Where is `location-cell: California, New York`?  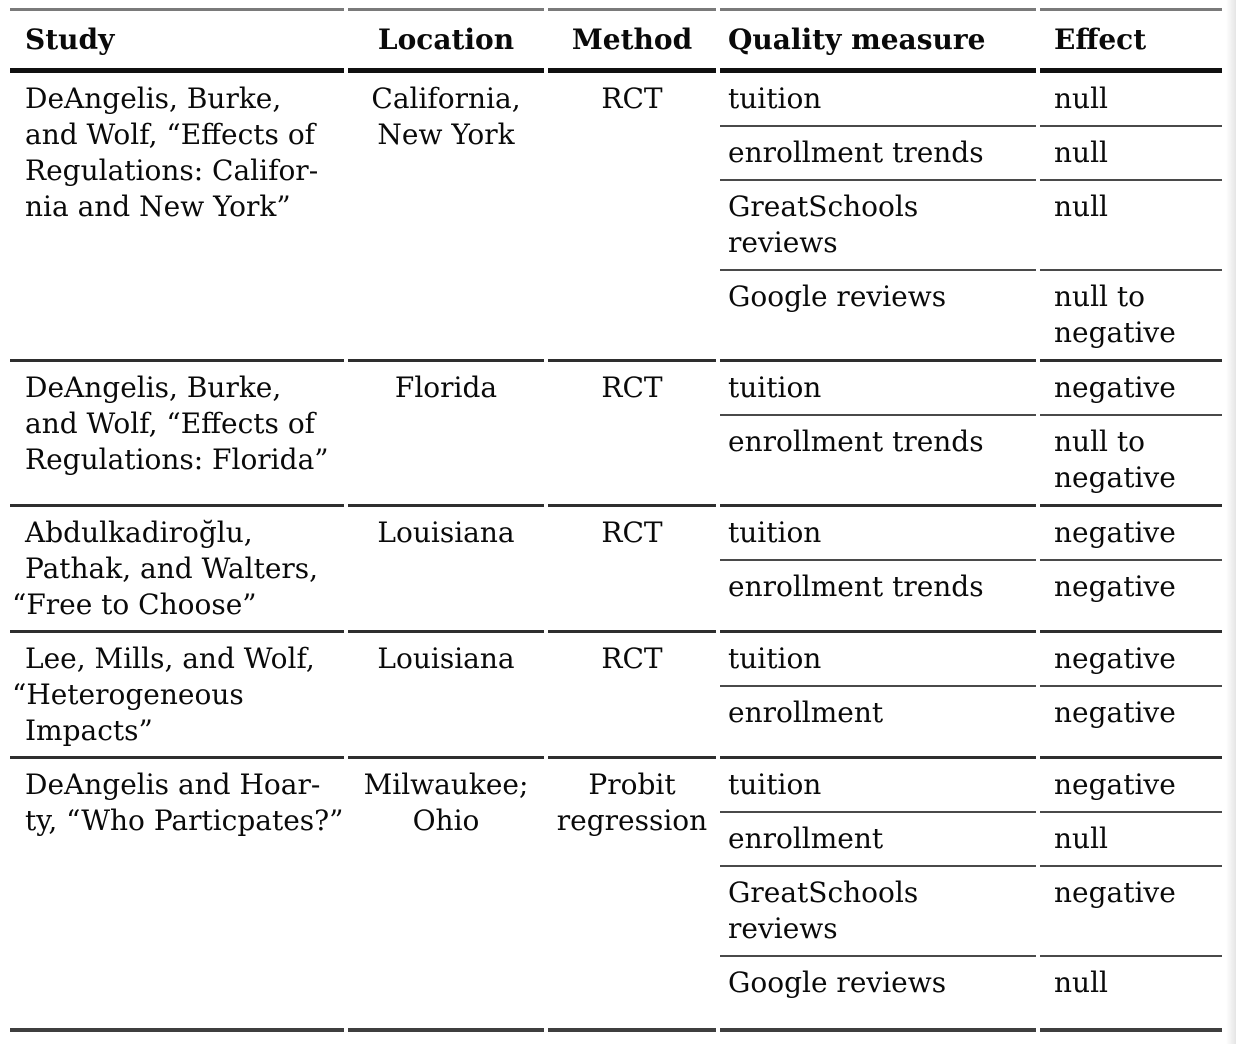
location-cell: California, New York is located at coordinates (446, 217).